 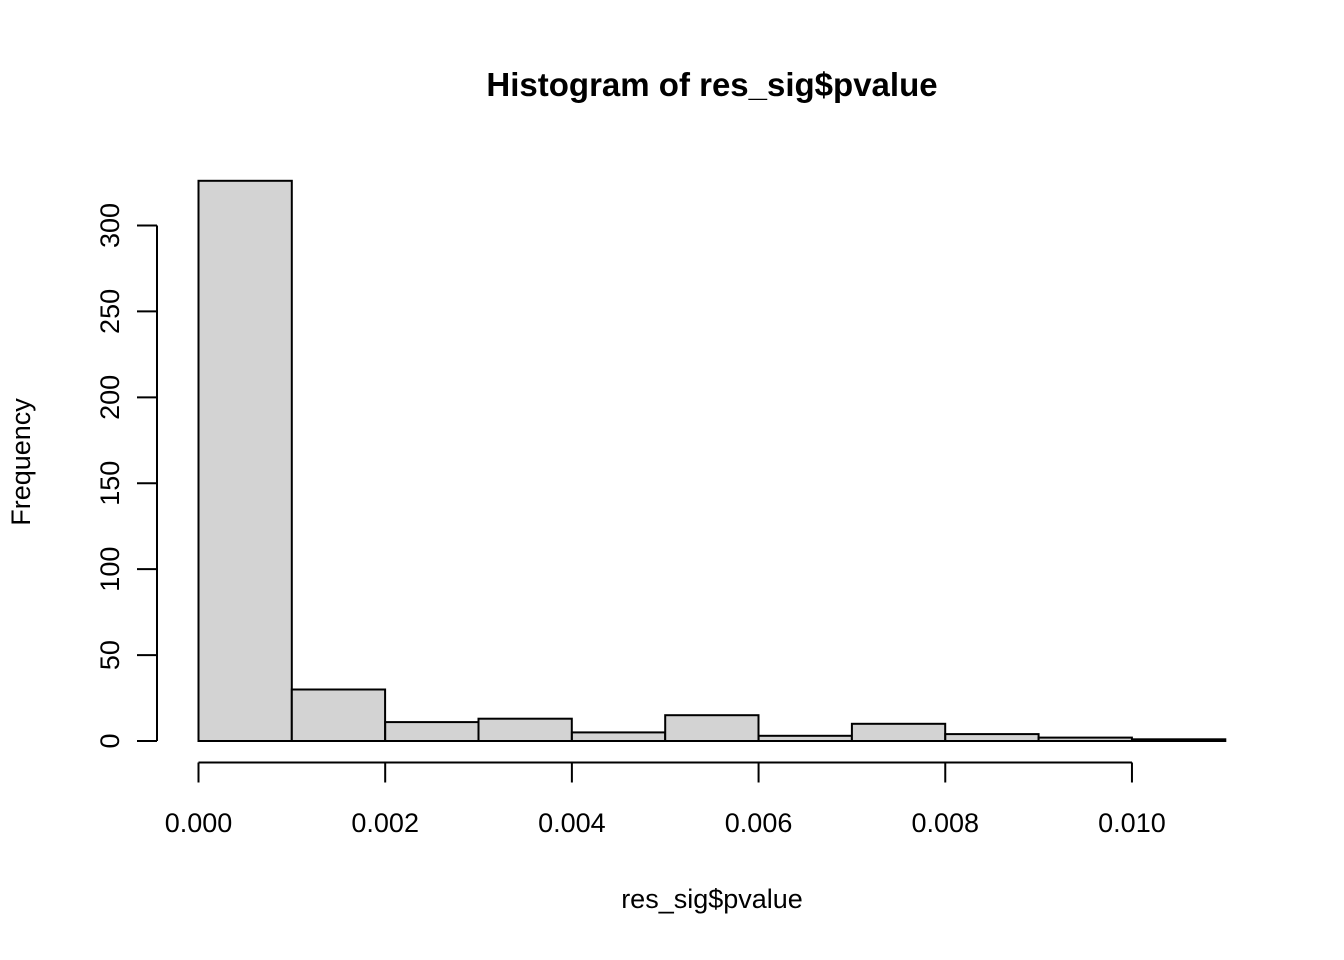 I want to click on y-axis-title: Frequency, so click(x=21, y=462).